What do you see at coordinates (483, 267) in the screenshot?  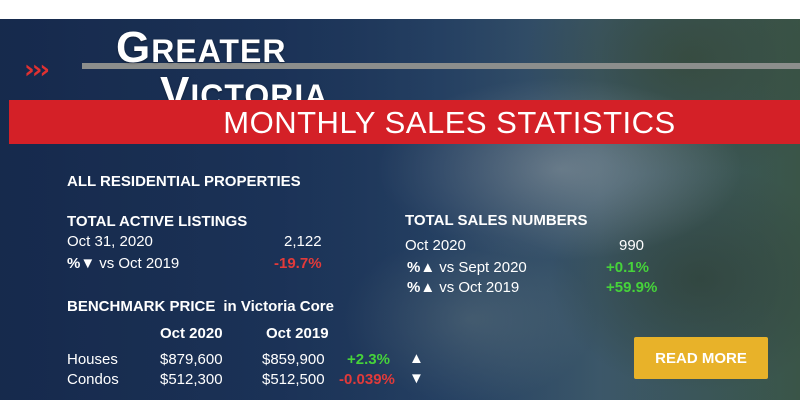 I see `change-comparison-label: vs Sept 2020` at bounding box center [483, 267].